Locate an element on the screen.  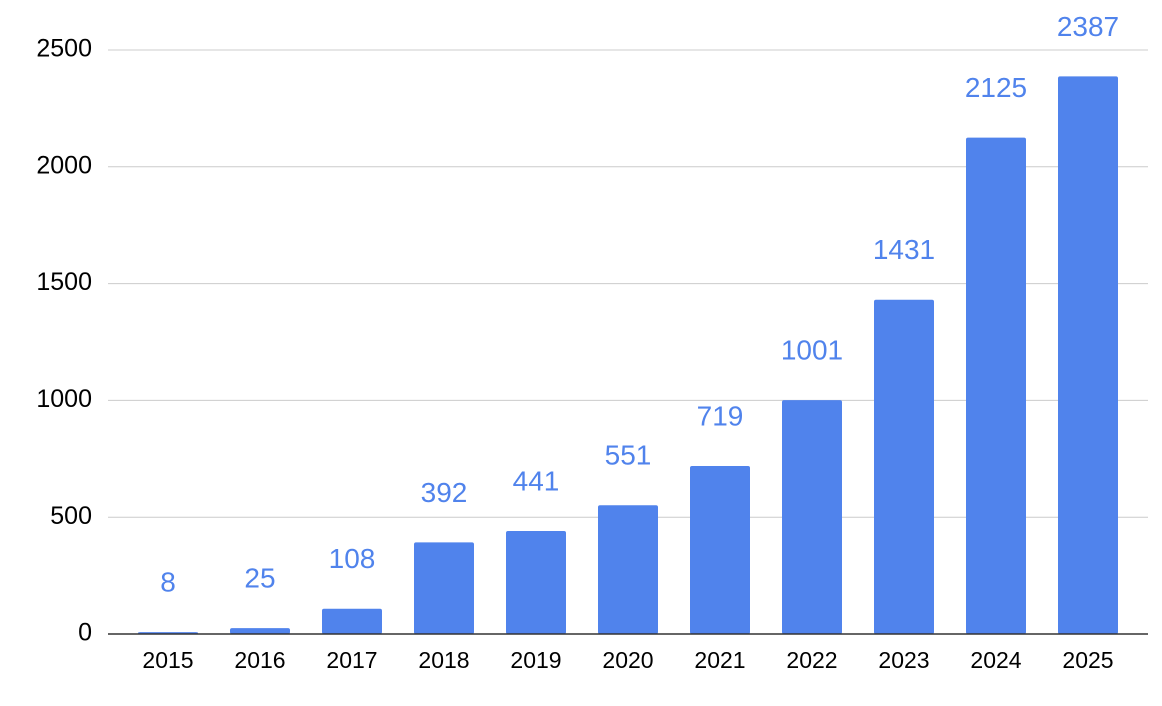
x-tick-label: 2016 is located at coordinates (259, 660).